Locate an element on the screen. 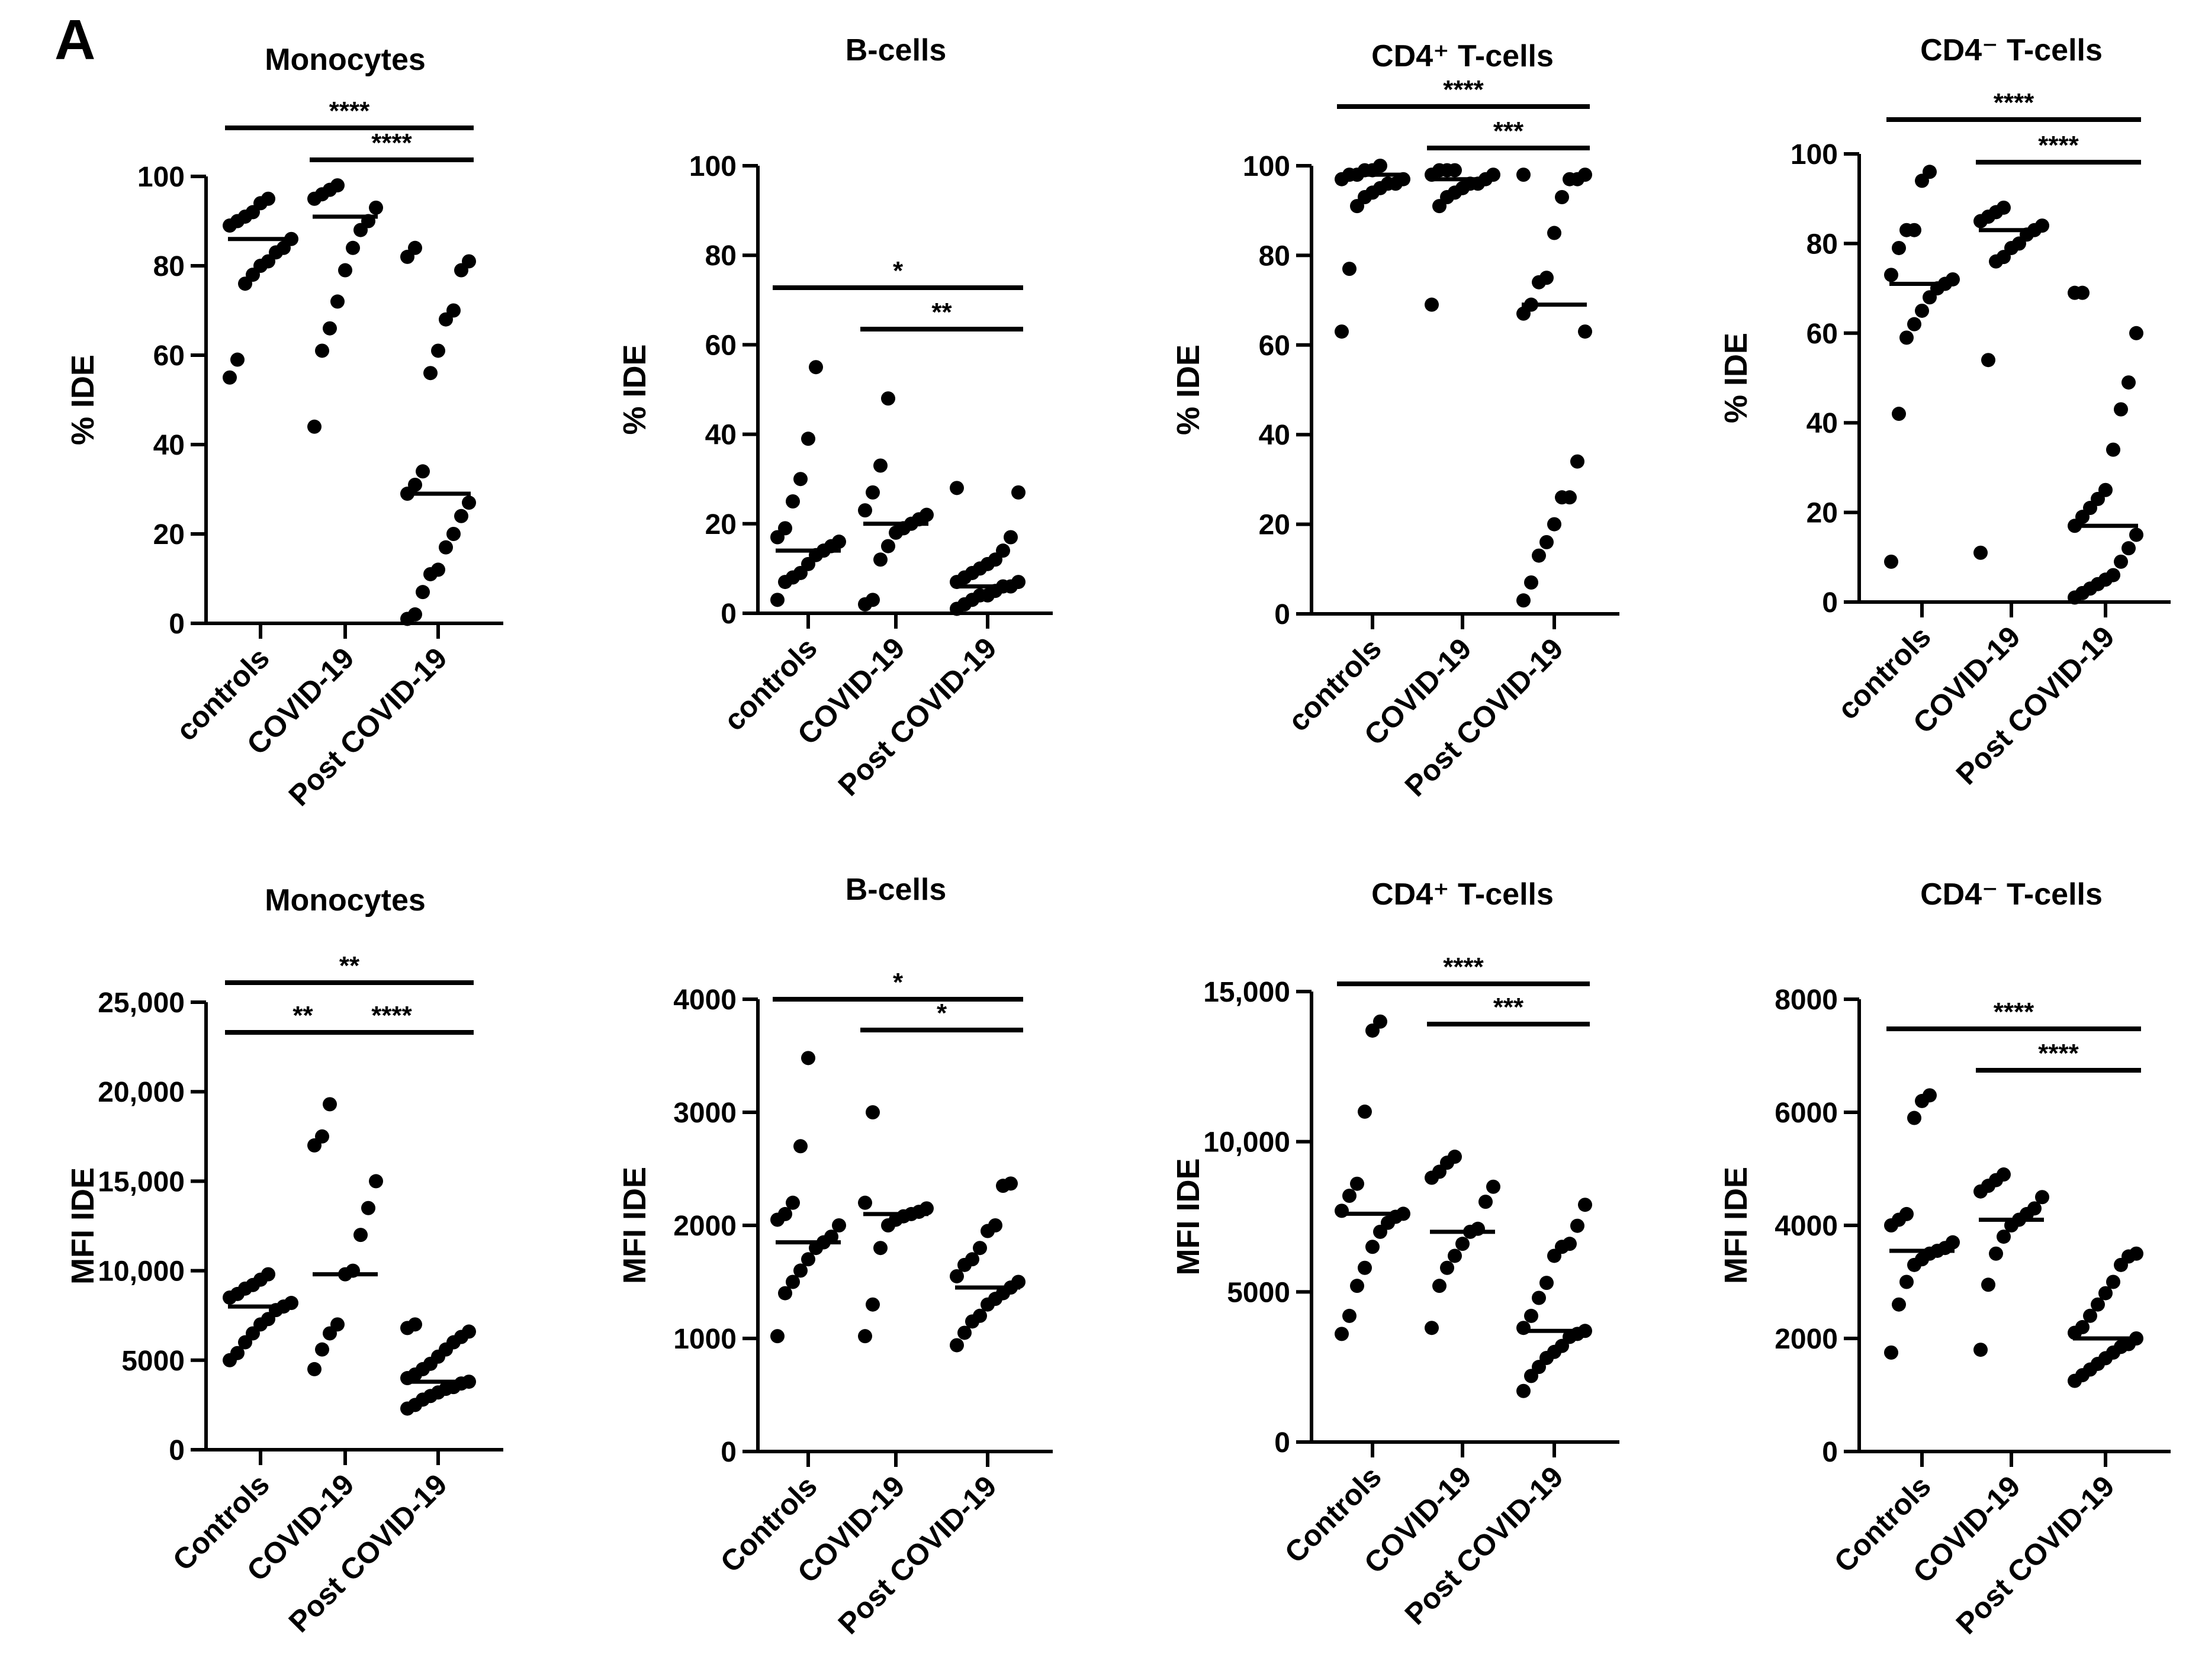 This screenshot has height=1680, width=2189. significance-label: *** is located at coordinates (1508, 131).